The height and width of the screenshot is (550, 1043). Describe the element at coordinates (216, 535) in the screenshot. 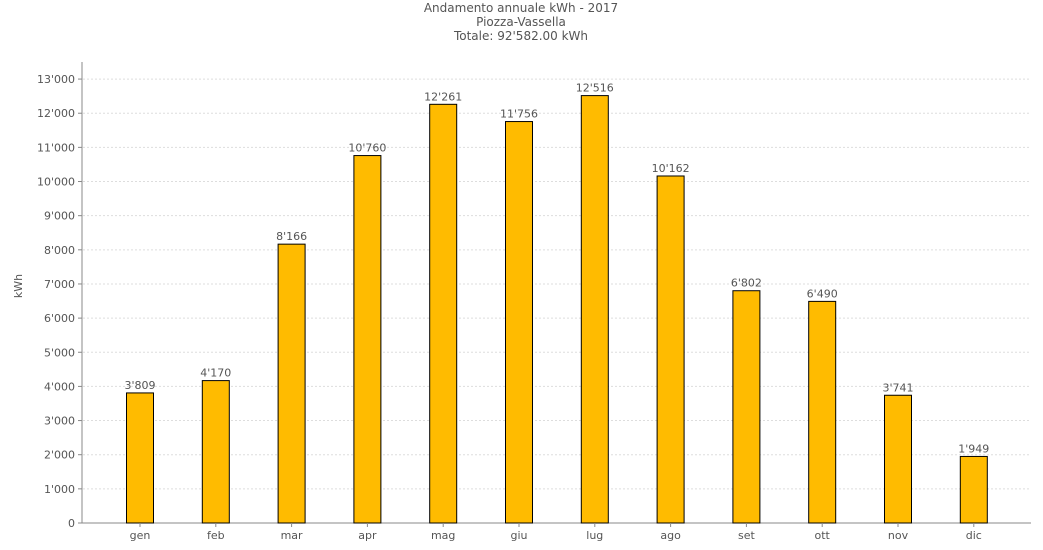

I see `x-tick-label-feb: feb` at that location.